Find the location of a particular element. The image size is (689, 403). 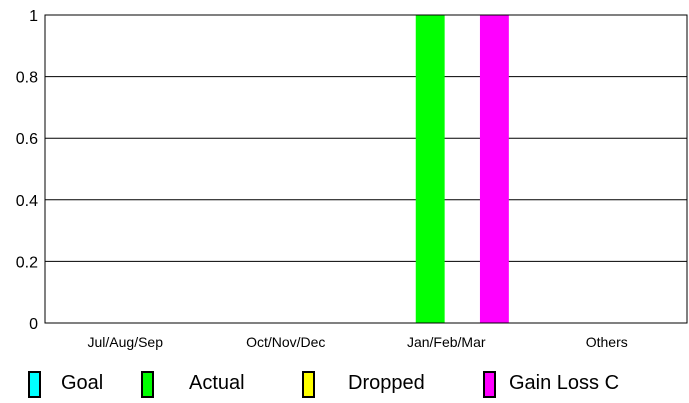

y-tick-label: 1 is located at coordinates (33, 16).